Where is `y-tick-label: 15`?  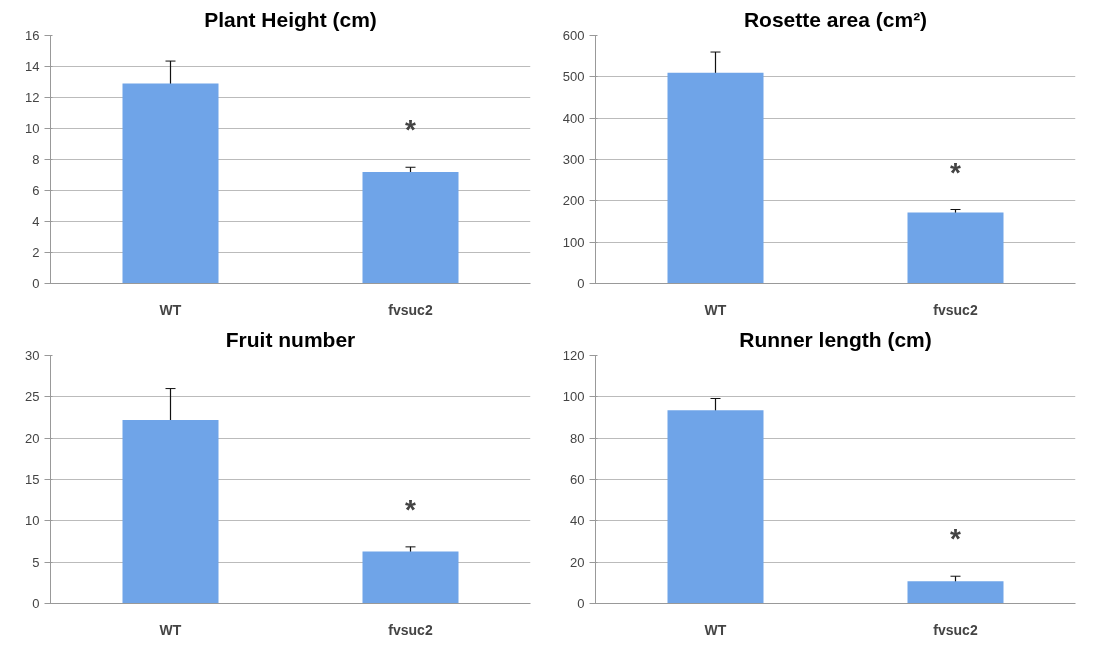 y-tick-label: 15 is located at coordinates (32, 479).